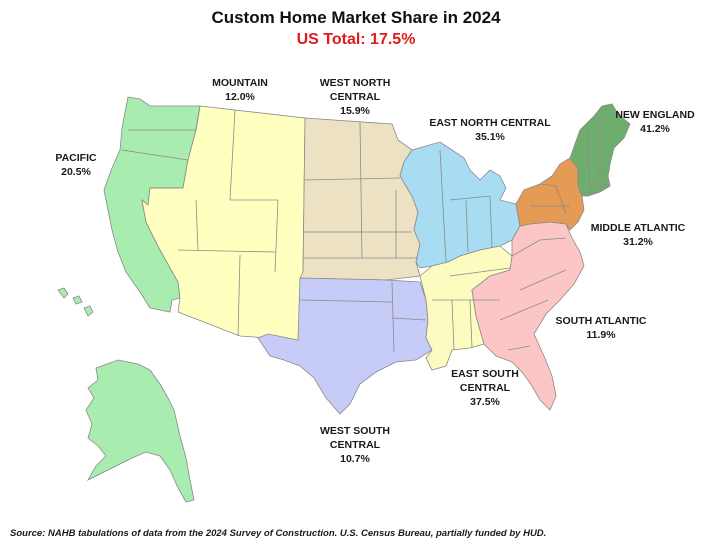  I want to click on label-wsc-line2: CENTRAL, so click(355, 445).